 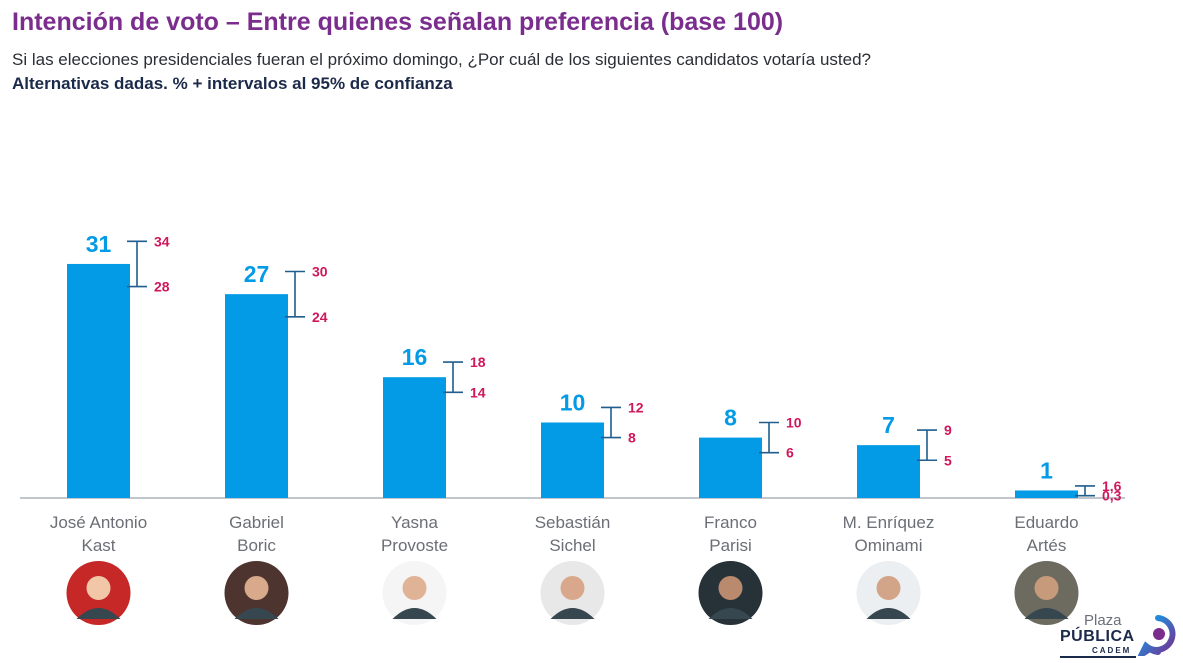 I want to click on ci-low-label-3: 8, so click(x=632, y=438).